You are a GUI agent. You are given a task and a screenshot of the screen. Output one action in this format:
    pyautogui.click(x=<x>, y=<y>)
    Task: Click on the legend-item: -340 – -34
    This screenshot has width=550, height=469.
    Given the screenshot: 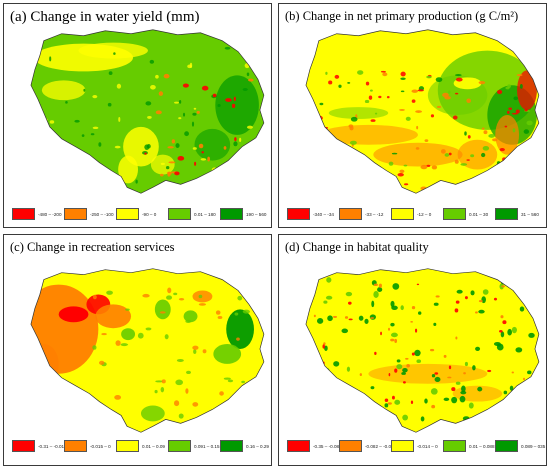 What is the action you would take?
    pyautogui.click(x=310, y=214)
    